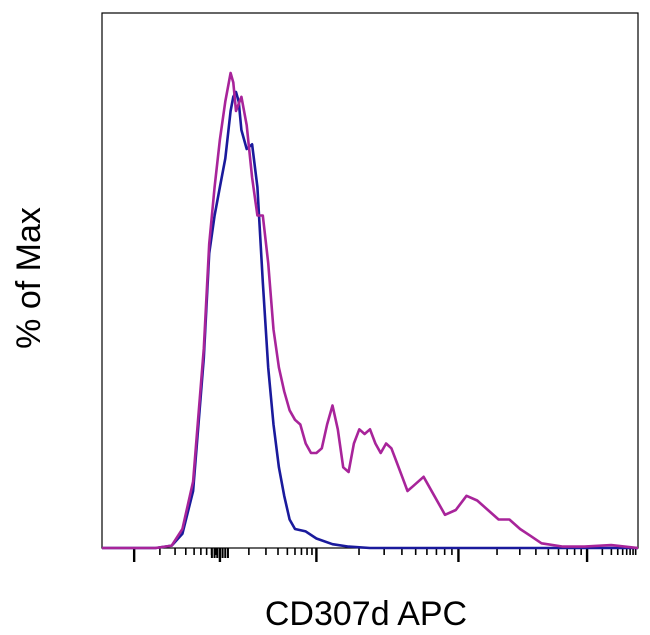 The height and width of the screenshot is (635, 650). Describe the element at coordinates (366, 614) in the screenshot. I see `x-axis-title: CD307d APC` at that location.